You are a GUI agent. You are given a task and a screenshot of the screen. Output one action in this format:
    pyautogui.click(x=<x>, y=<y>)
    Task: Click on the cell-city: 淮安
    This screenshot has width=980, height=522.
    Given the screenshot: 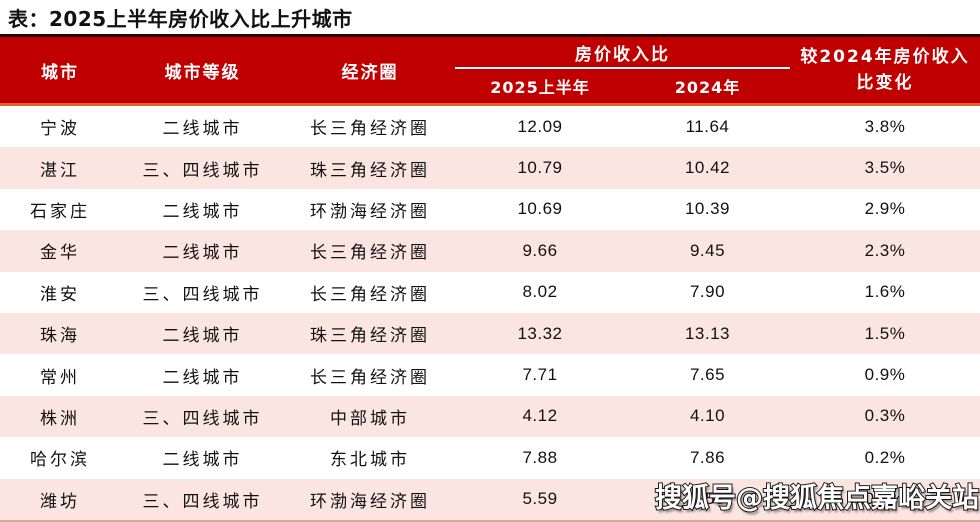 What is the action you would take?
    pyautogui.click(x=60, y=294)
    